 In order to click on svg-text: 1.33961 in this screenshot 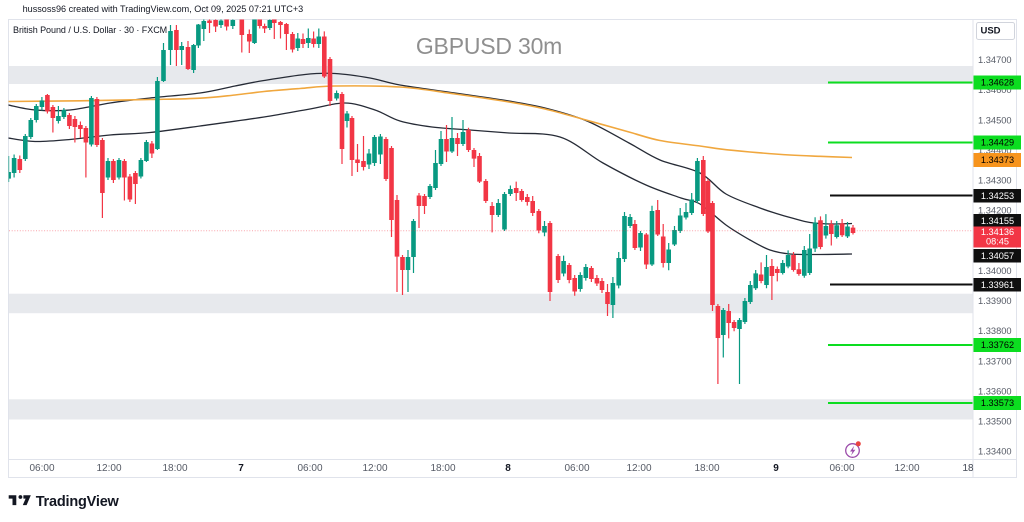, I will do `click(997, 285)`.